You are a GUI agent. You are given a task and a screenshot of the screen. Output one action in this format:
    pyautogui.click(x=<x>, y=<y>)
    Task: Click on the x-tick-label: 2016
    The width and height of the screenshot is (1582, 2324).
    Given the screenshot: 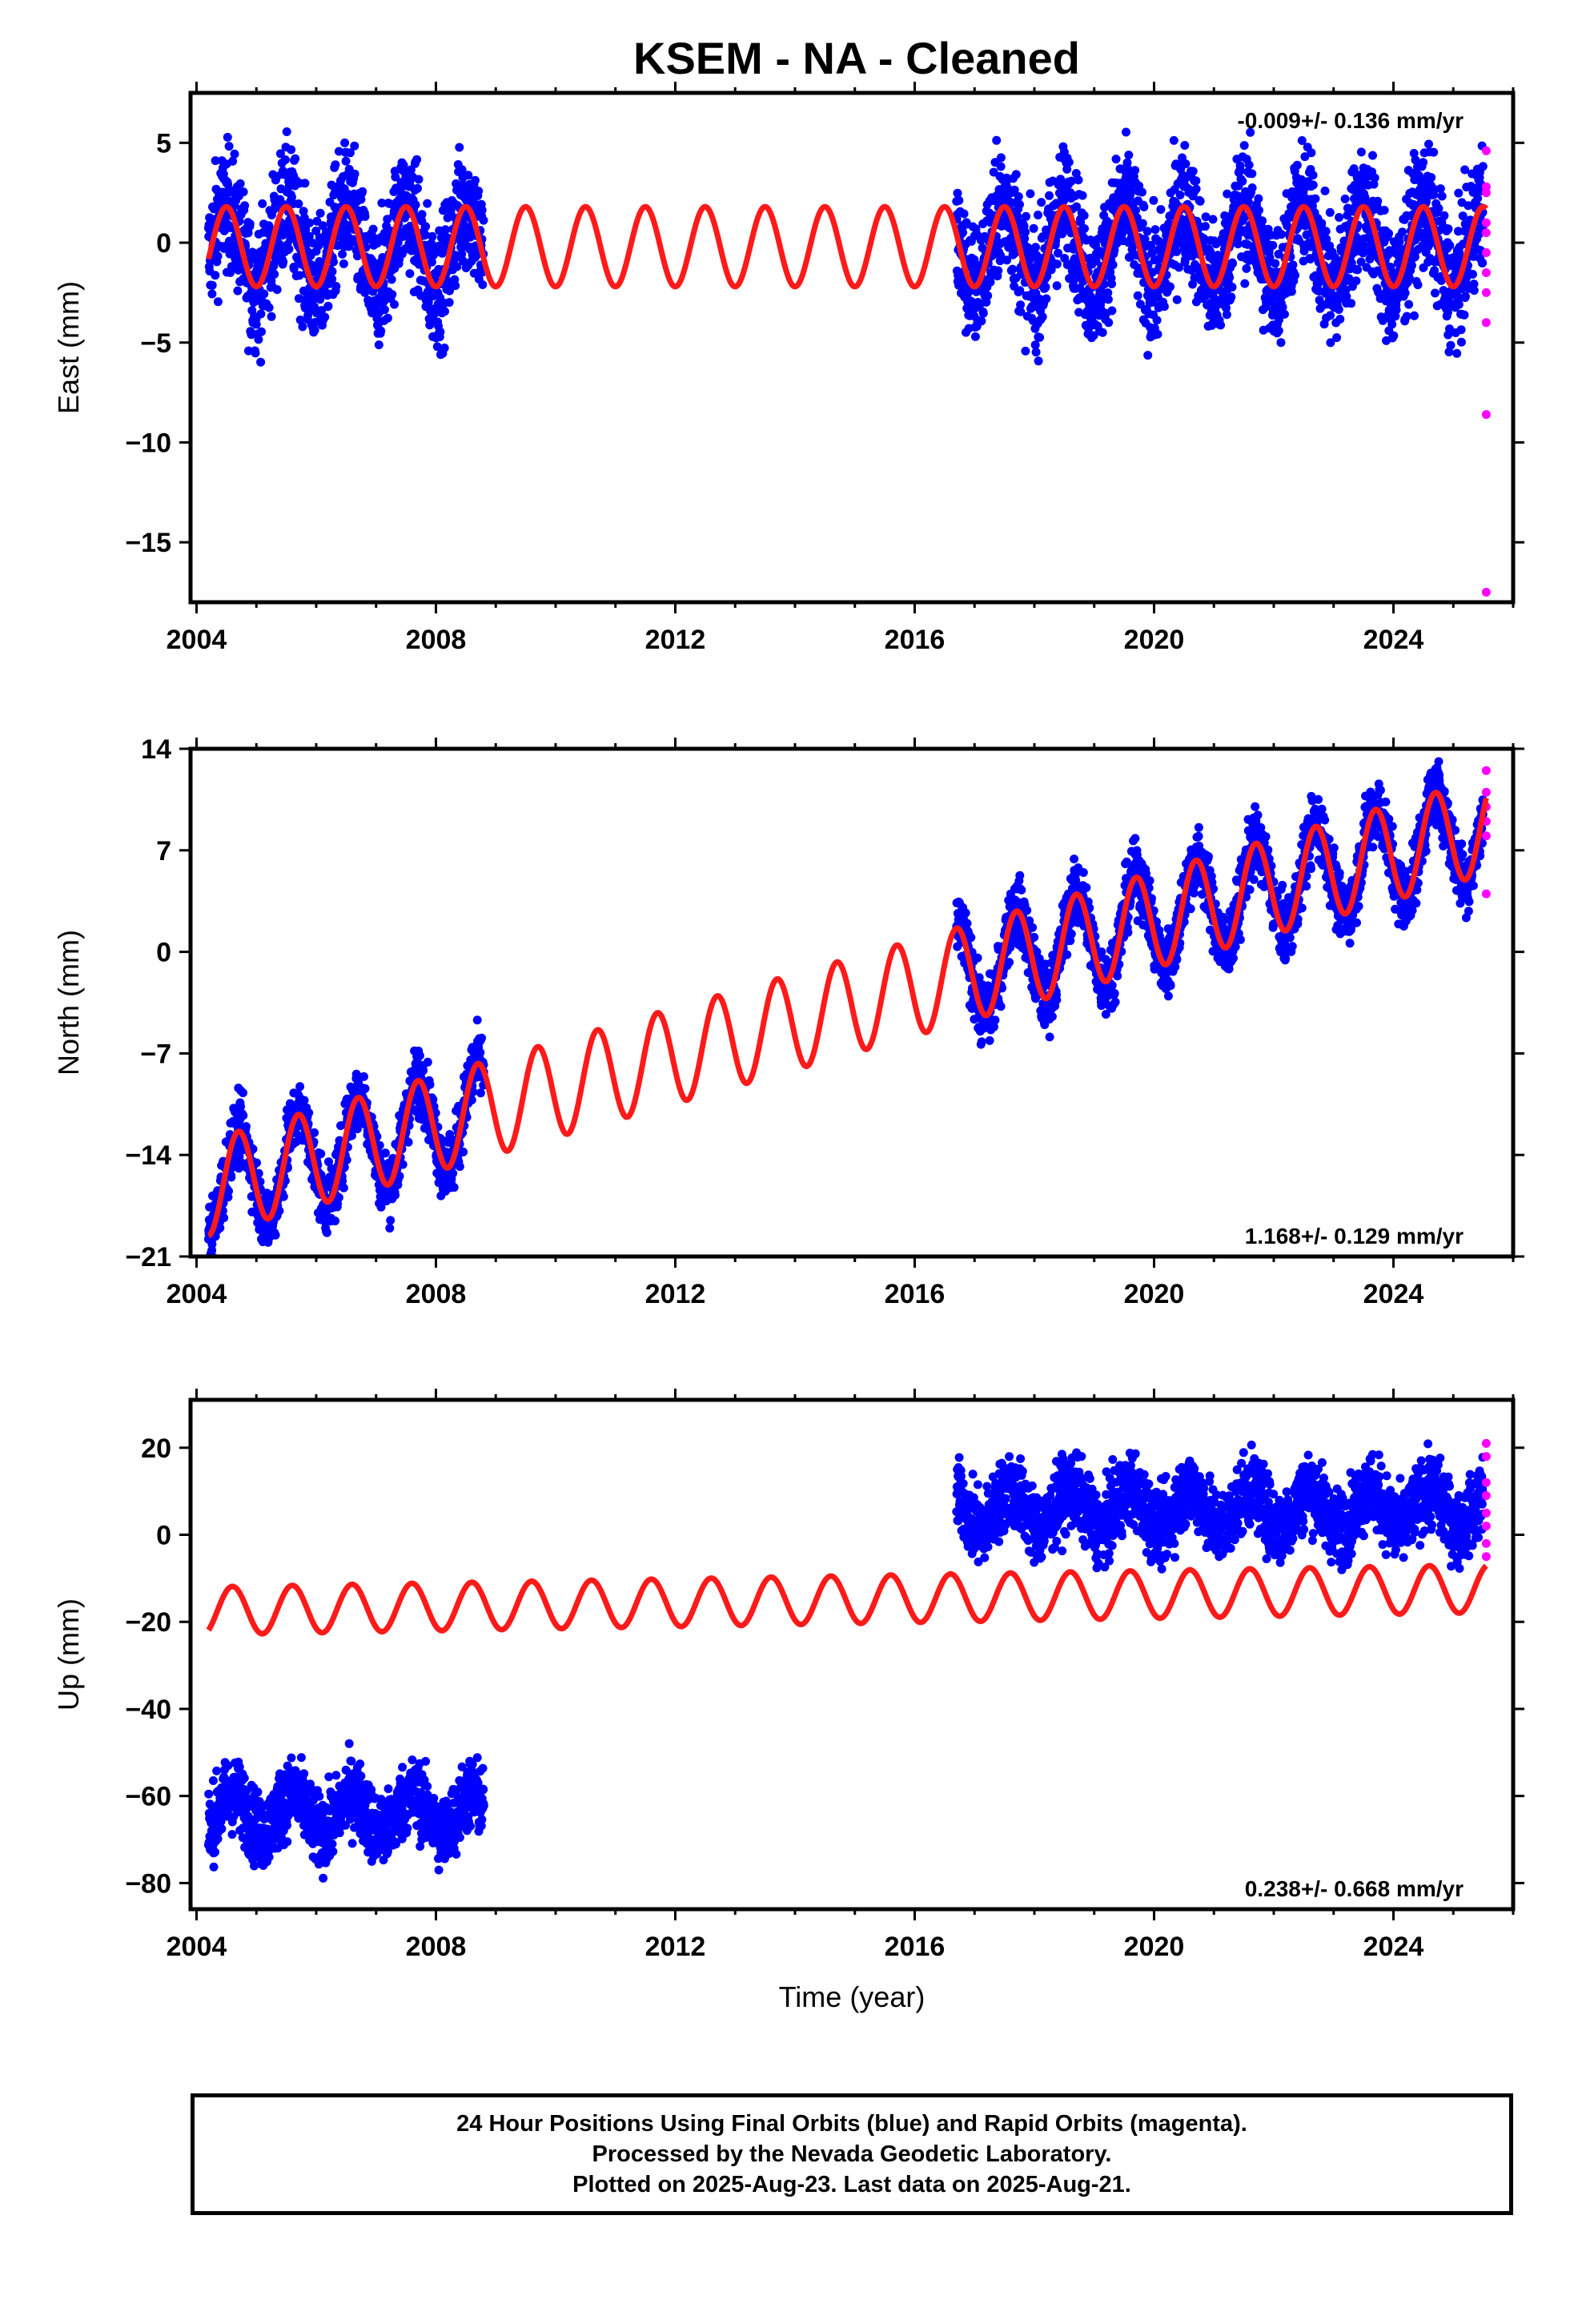 What is the action you would take?
    pyautogui.click(x=915, y=640)
    